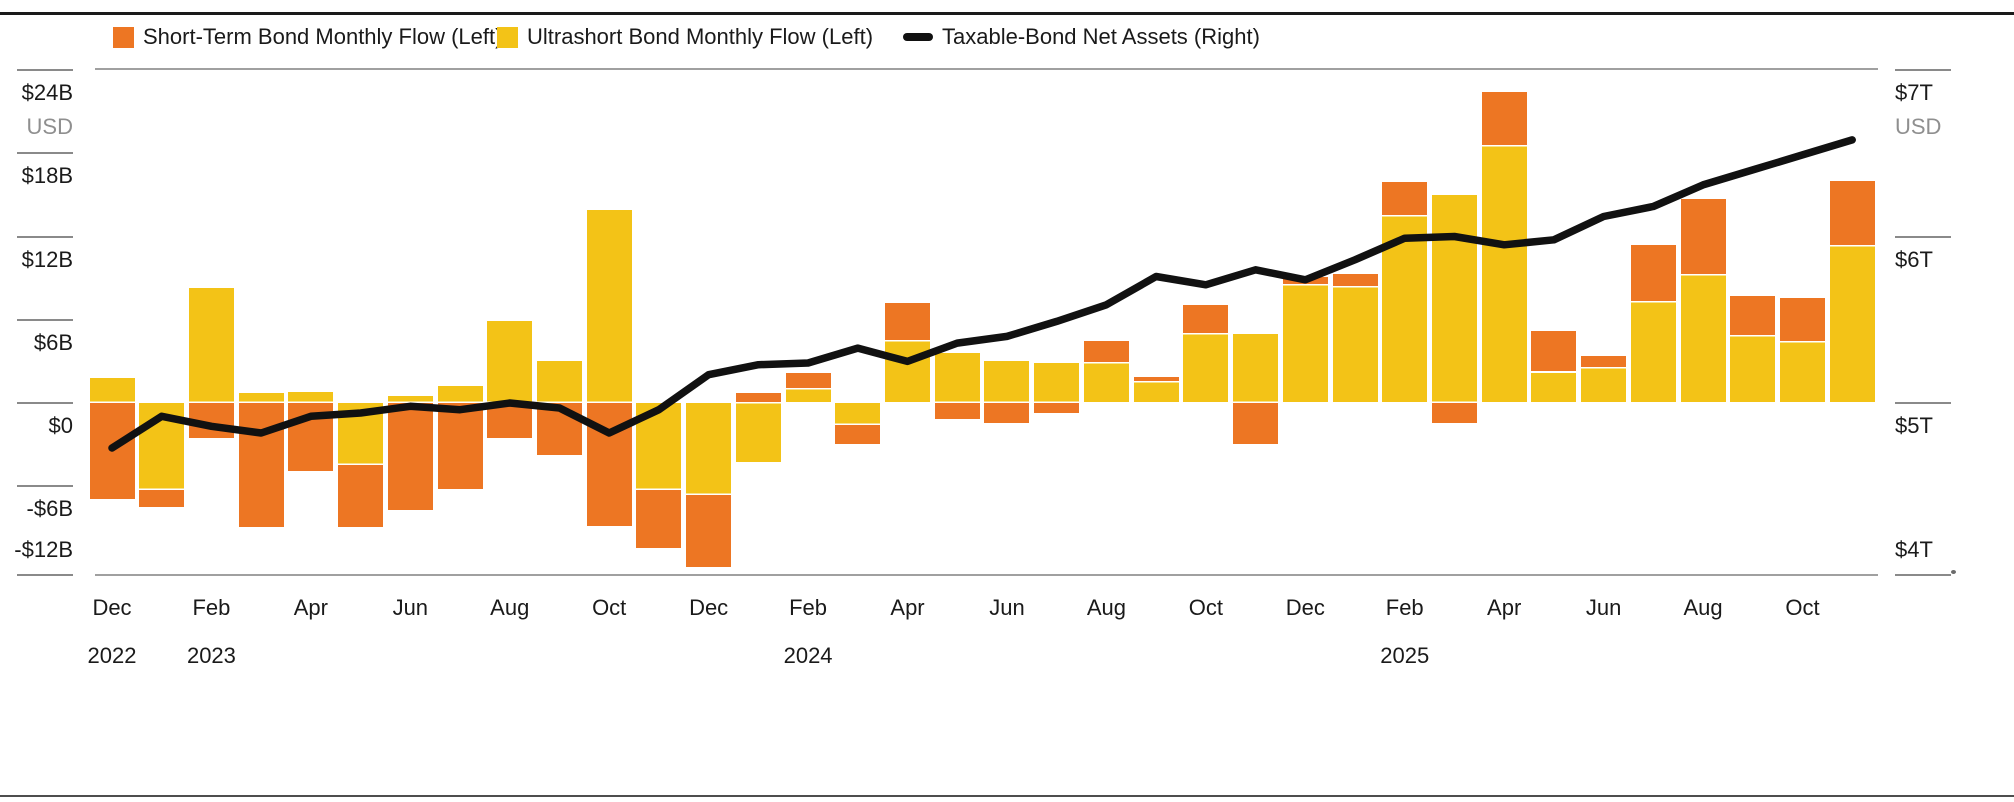 This screenshot has width=2014, height=802. I want to click on right-axis-tick-label: $4T, so click(1914, 549).